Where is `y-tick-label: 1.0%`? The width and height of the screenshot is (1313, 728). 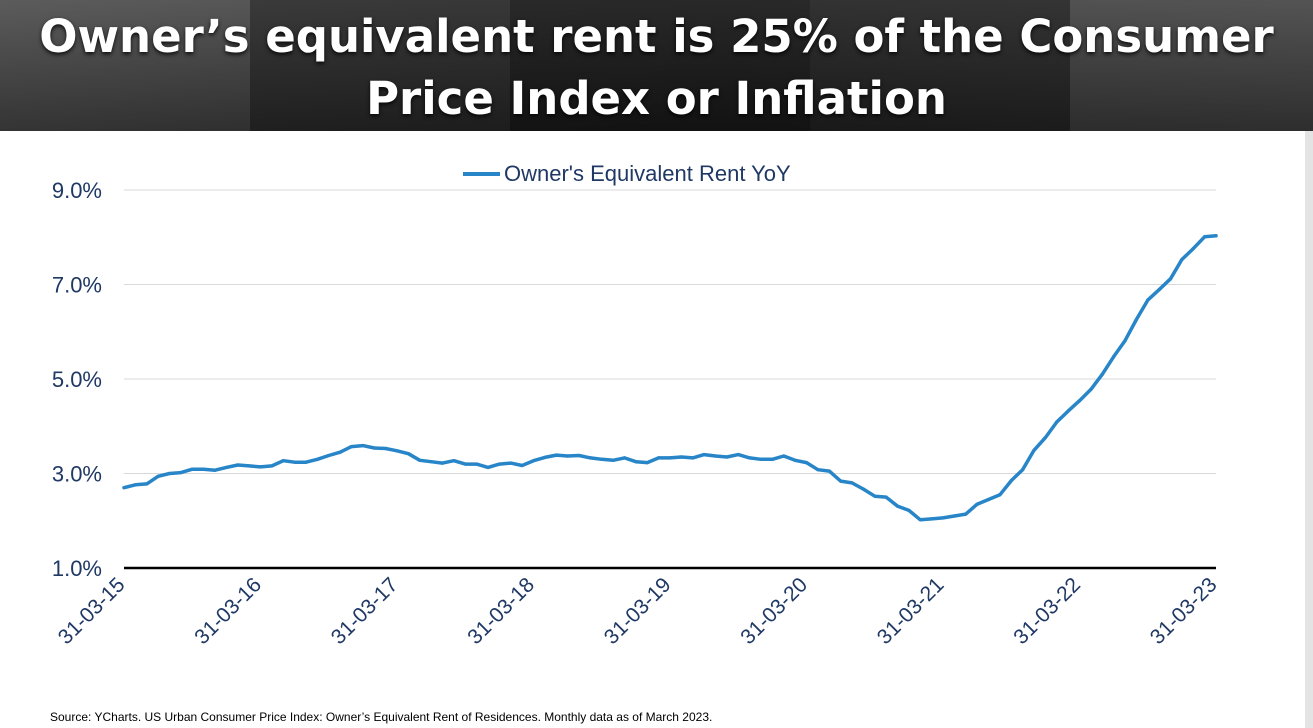 y-tick-label: 1.0% is located at coordinates (77, 568).